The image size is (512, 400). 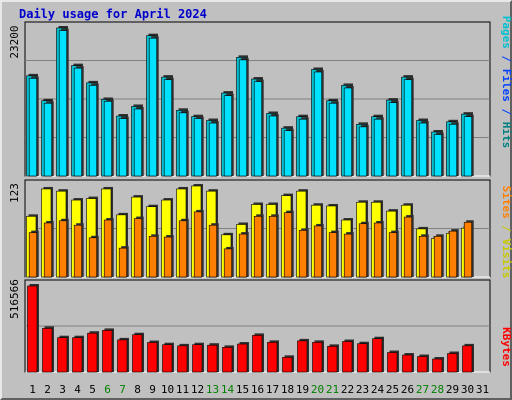 What do you see at coordinates (182, 389) in the screenshot?
I see `x-tick-label-11: 11` at bounding box center [182, 389].